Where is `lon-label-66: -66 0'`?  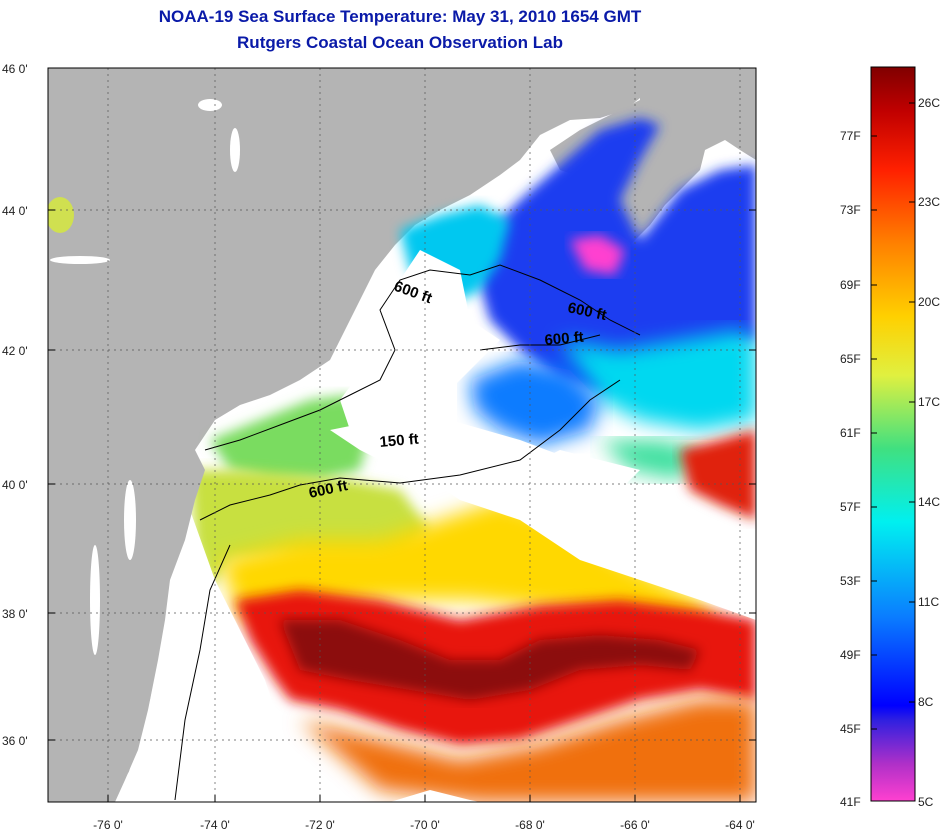
lon-label-66: -66 0' is located at coordinates (635, 825).